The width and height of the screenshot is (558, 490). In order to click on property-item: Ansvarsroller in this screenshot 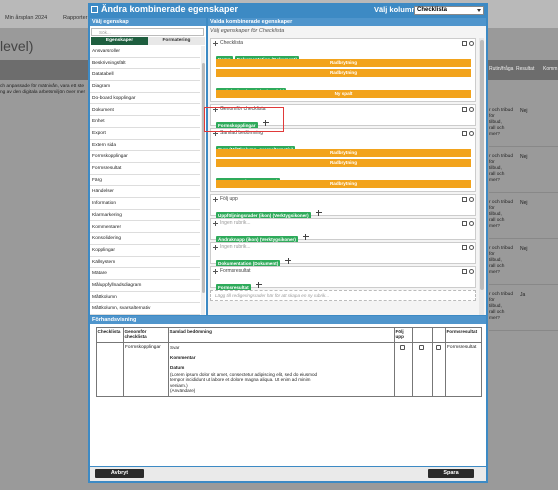, I will do `click(145, 52)`.